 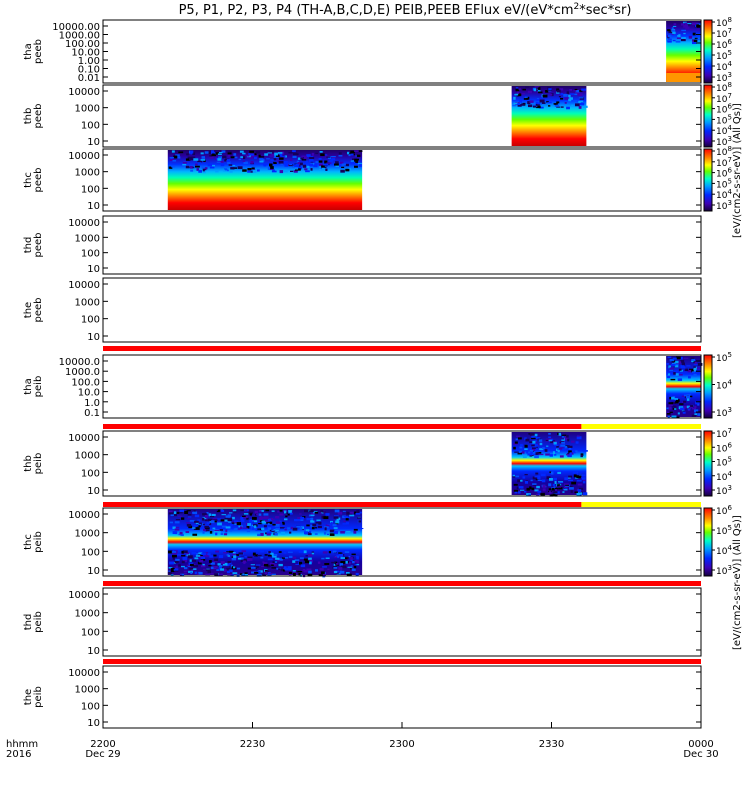 What do you see at coordinates (708, 386) in the screenshot?
I see `colorbar` at bounding box center [708, 386].